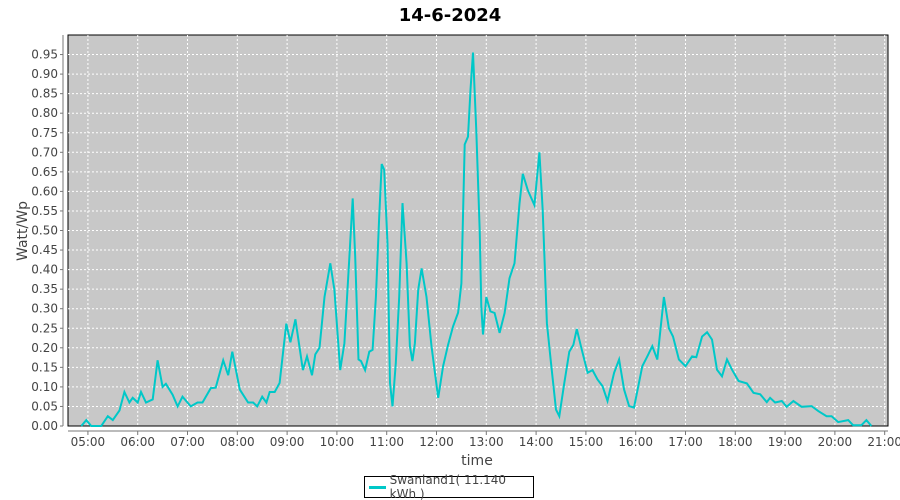  Describe the element at coordinates (436, 442) in the screenshot. I see `x-tick-label: 12:00` at that location.